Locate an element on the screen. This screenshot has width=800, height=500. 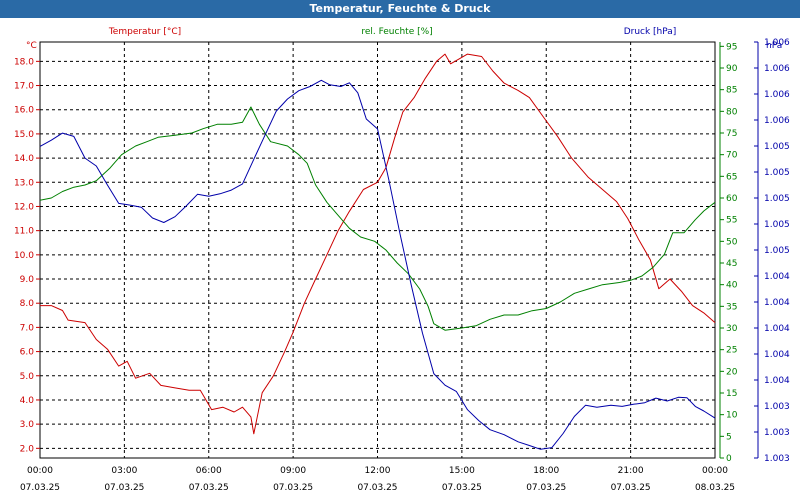
temperature-tick-label: 4.0 is located at coordinates (27, 401).